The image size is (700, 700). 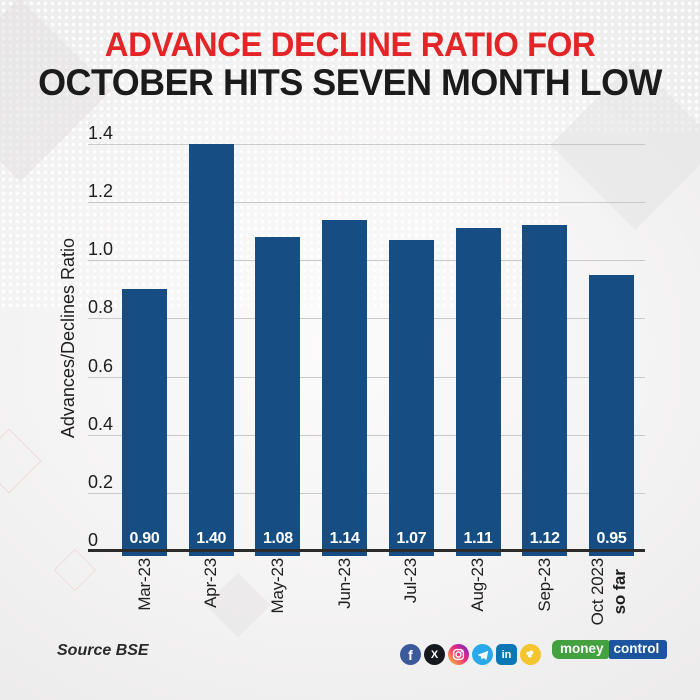 What do you see at coordinates (93, 540) in the screenshot?
I see `y-tick-label: 0` at bounding box center [93, 540].